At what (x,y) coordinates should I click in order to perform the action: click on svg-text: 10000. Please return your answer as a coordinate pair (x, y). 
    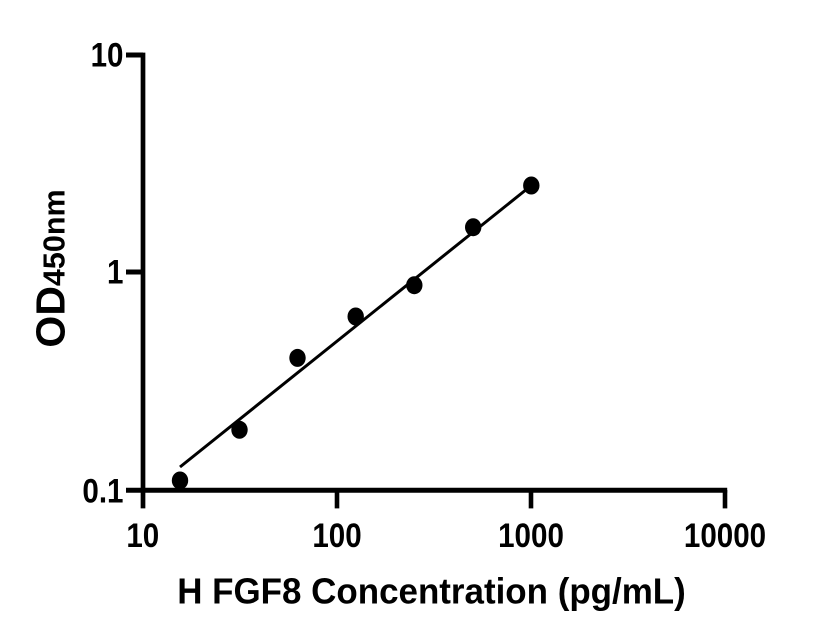
    Looking at the image, I should click on (725, 535).